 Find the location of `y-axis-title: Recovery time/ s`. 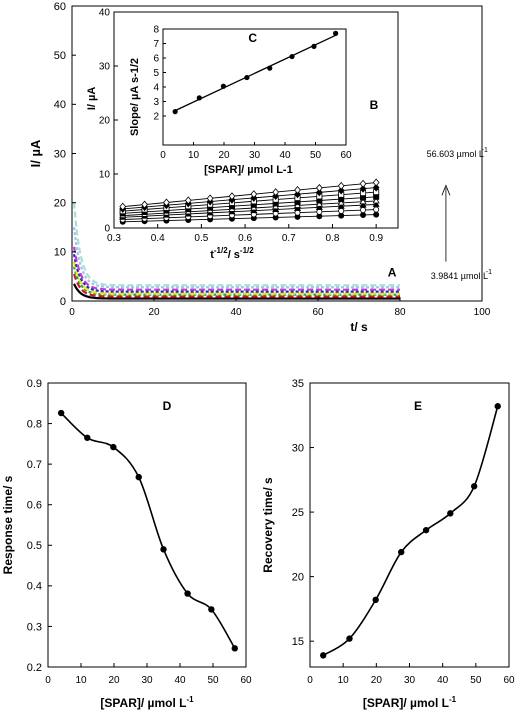

y-axis-title: Recovery time/ s is located at coordinates (268, 525).